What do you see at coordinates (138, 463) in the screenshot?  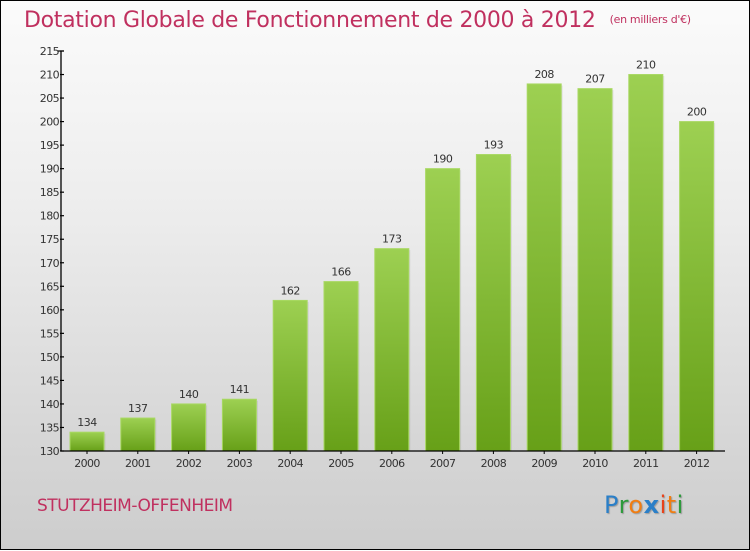 I see `x-tick-label: 2001` at bounding box center [138, 463].